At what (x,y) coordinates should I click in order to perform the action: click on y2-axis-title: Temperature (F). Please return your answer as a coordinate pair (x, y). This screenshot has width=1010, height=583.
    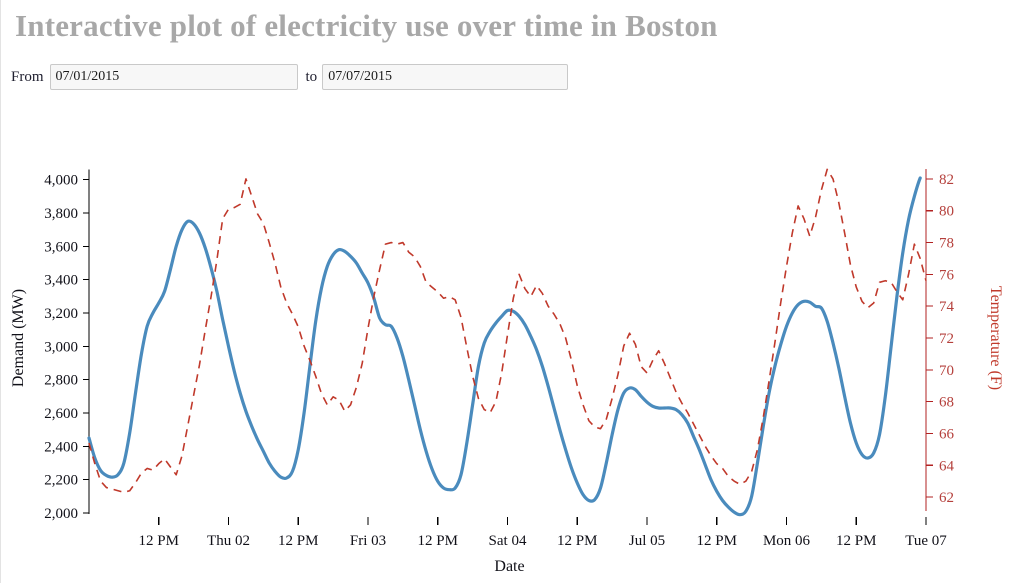
    Looking at the image, I should click on (995, 338).